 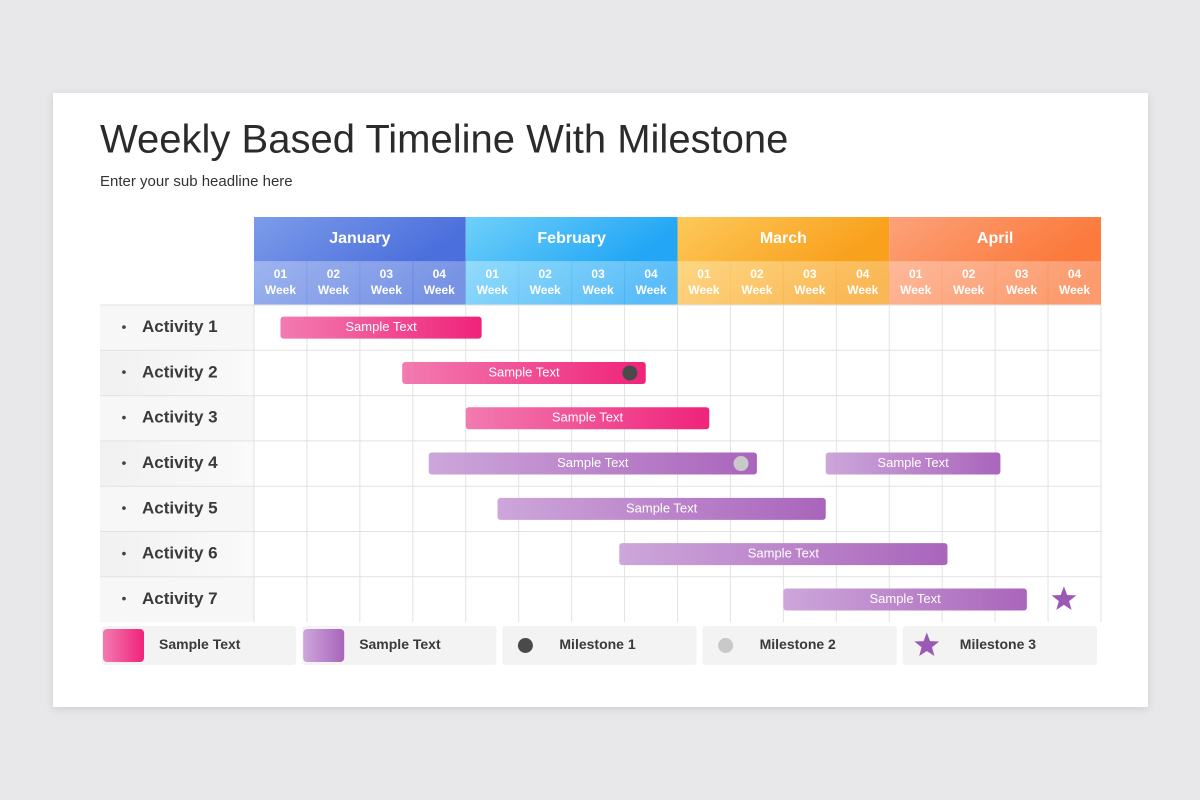 I want to click on activity-label: Activity 4, so click(x=180, y=462).